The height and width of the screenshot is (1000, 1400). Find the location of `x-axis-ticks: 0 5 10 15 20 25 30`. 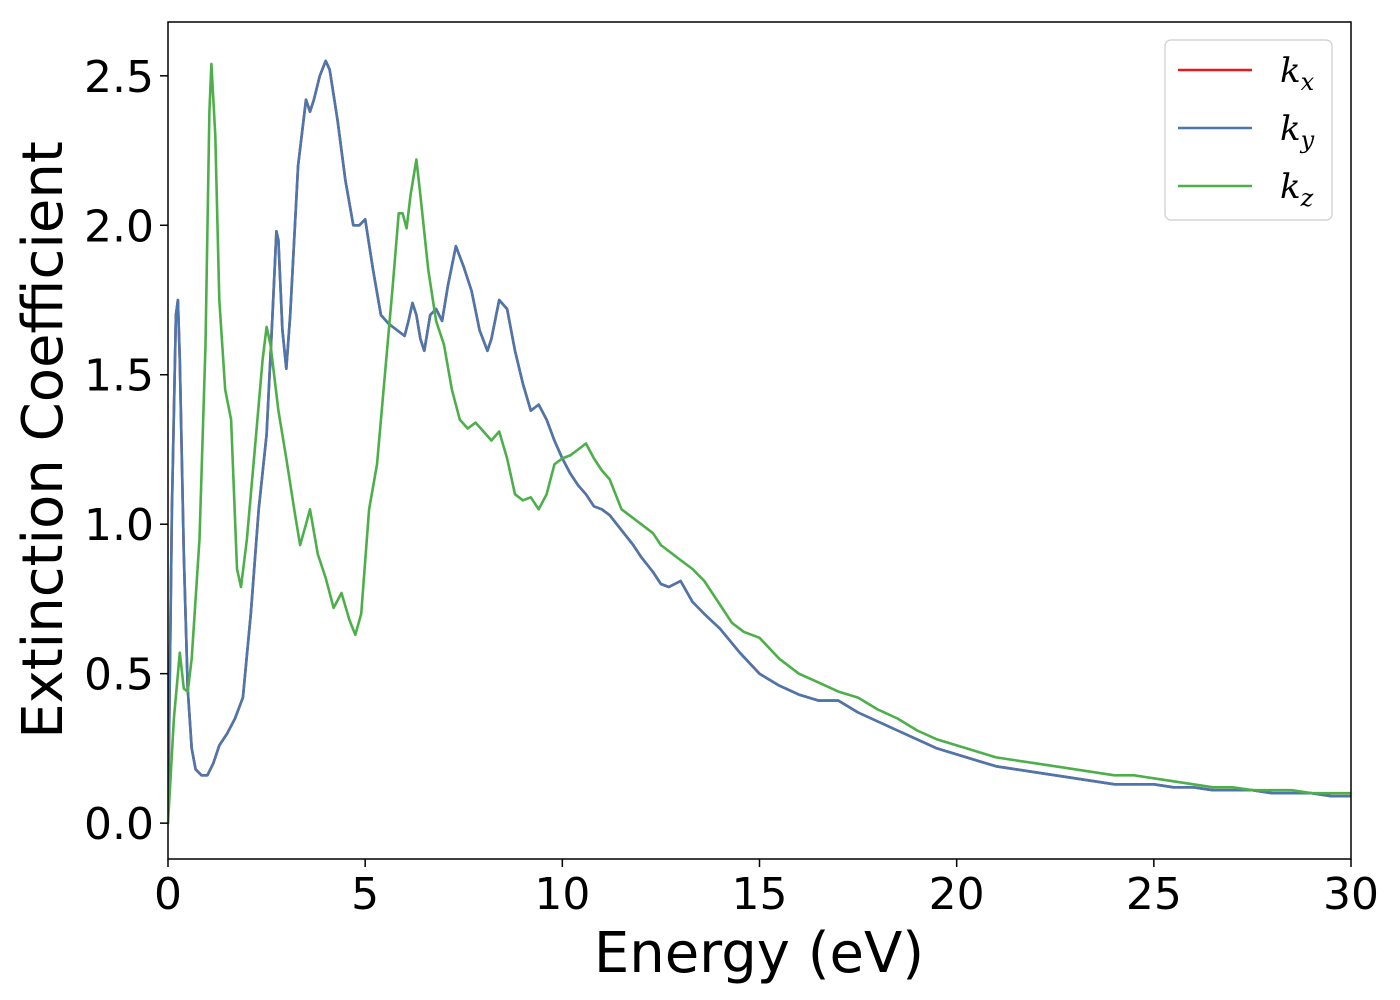

x-axis-ticks: 0 5 10 15 20 25 30 is located at coordinates (766, 889).